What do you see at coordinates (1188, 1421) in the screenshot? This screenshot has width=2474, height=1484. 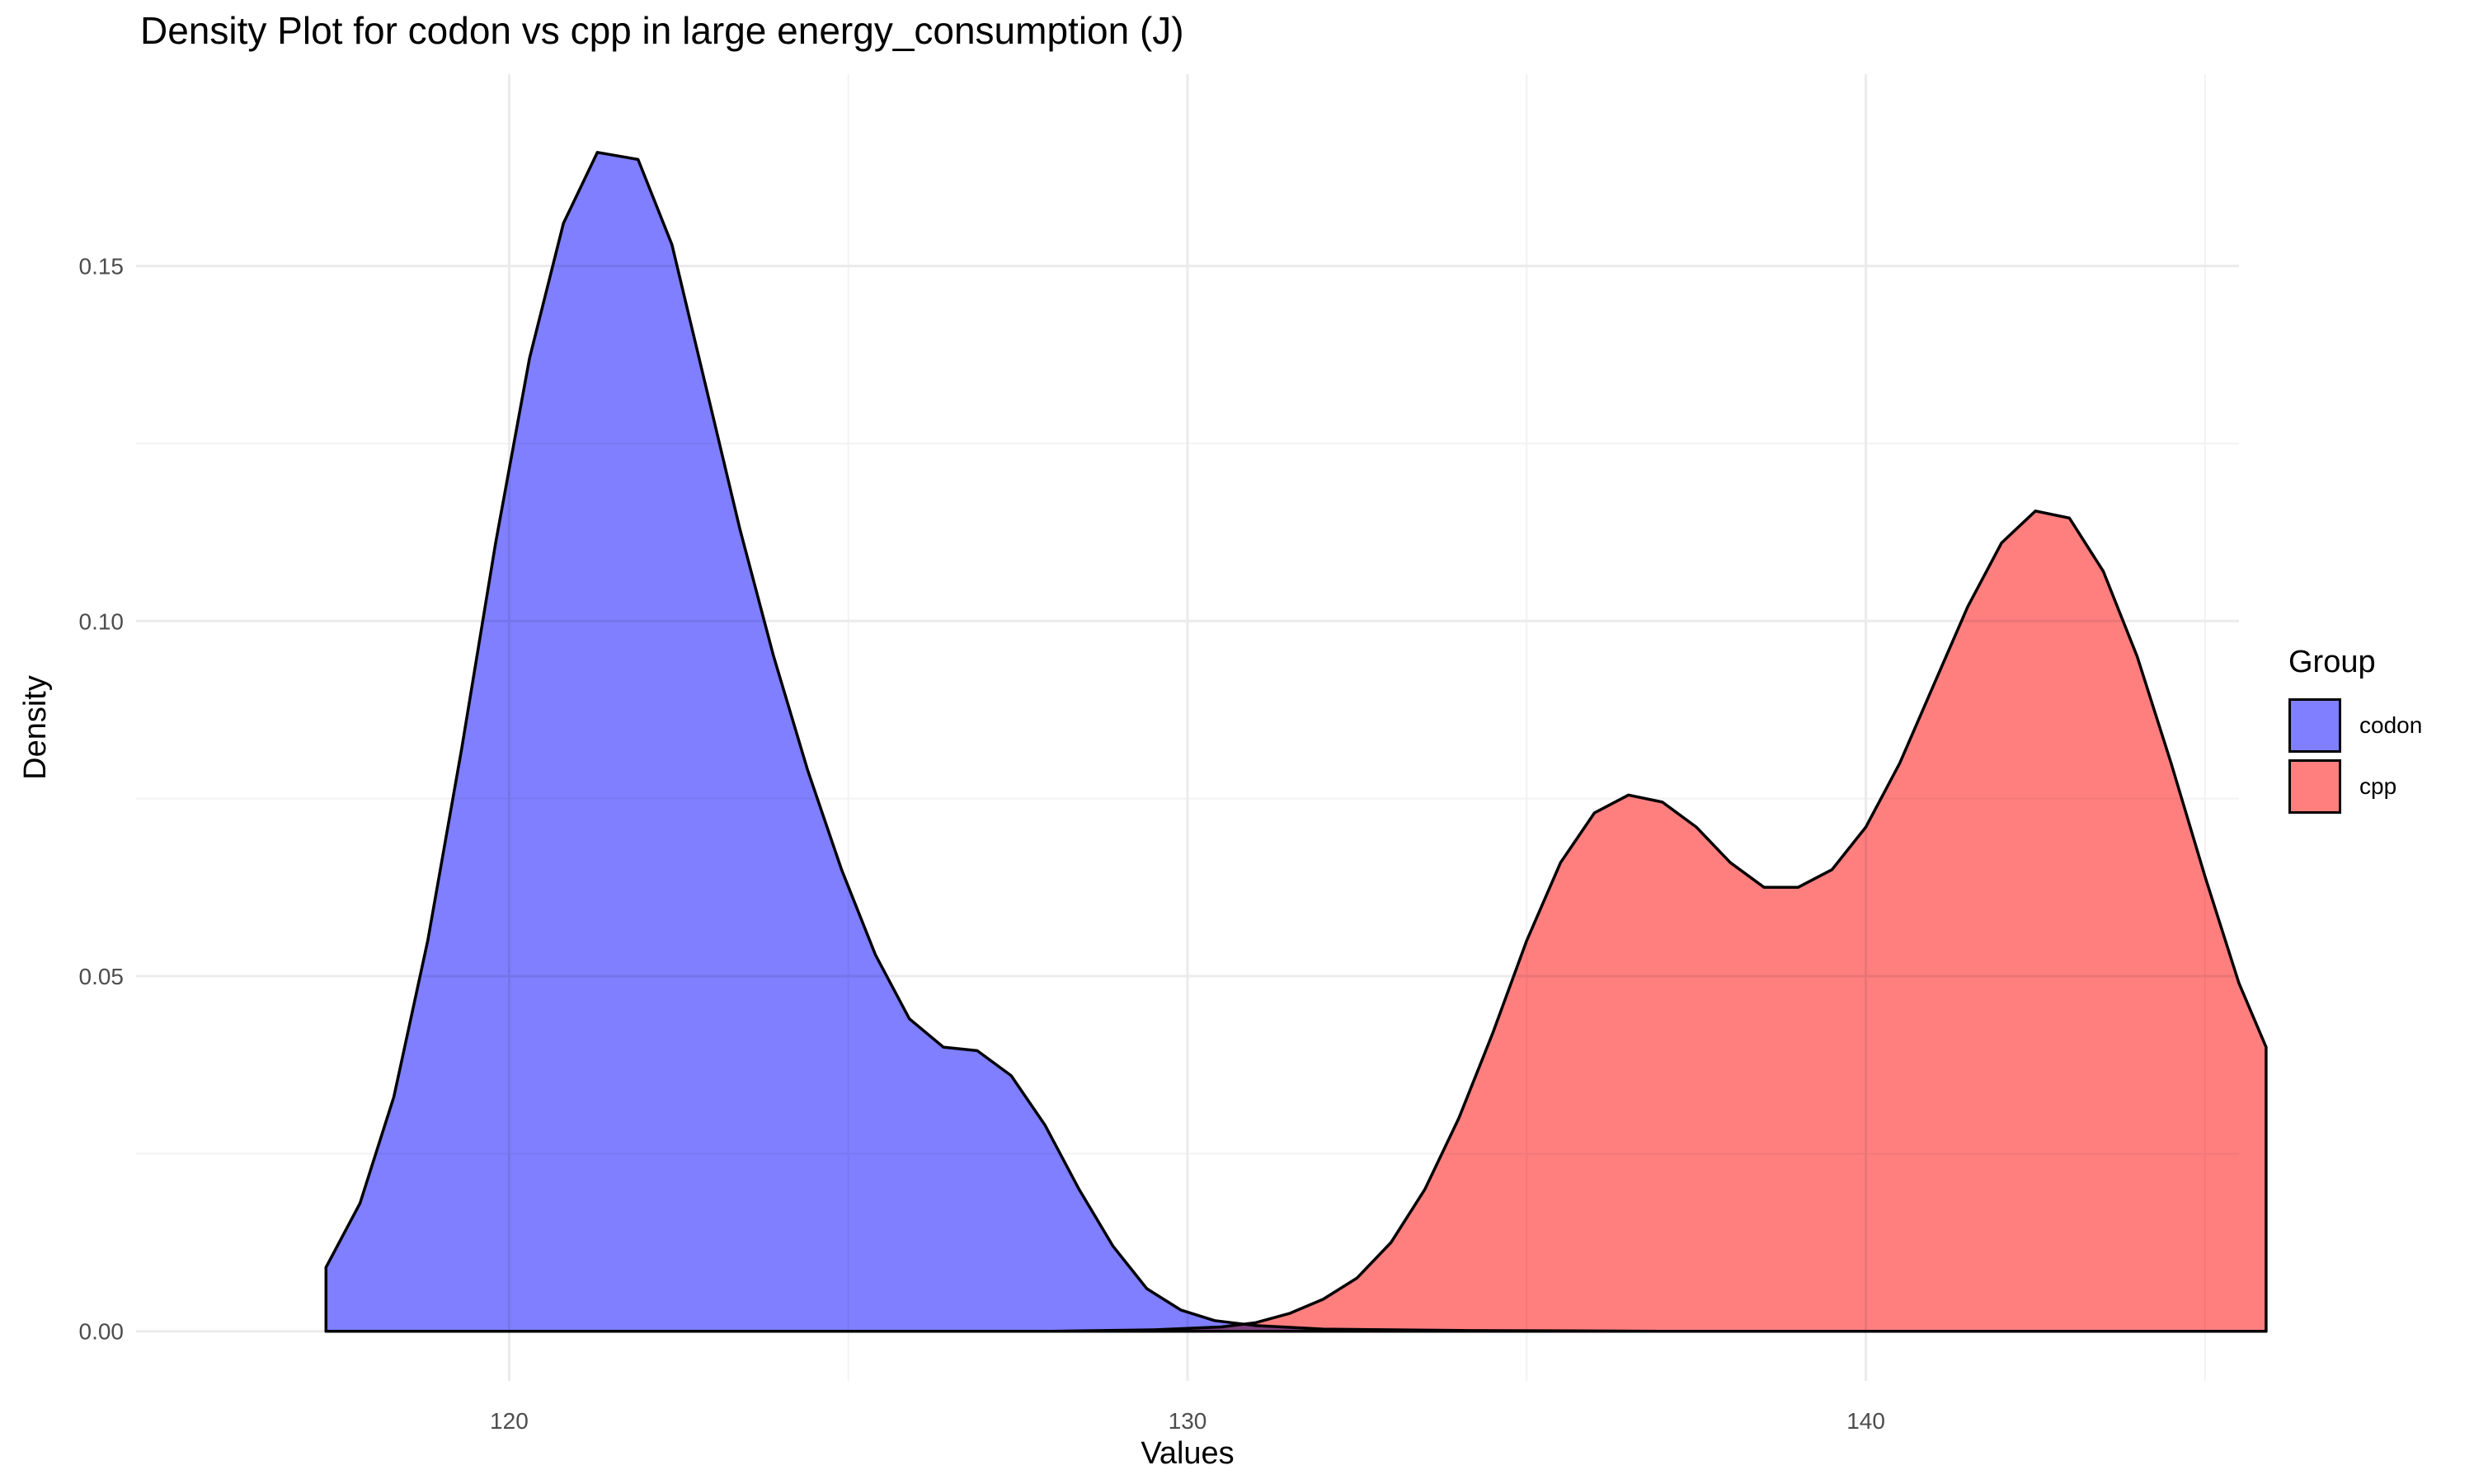 I see `x-tick-label: 130` at bounding box center [1188, 1421].